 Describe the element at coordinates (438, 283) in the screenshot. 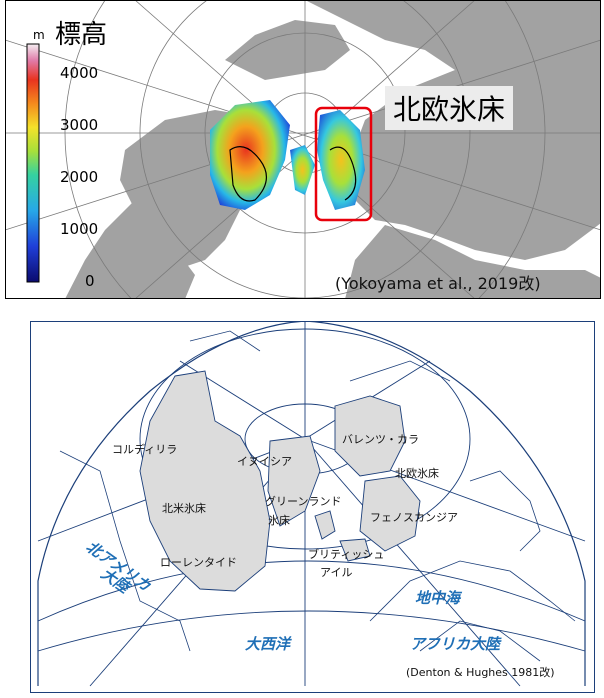

I see `source-credit: (Yokoyama et al., 2019改)` at that location.